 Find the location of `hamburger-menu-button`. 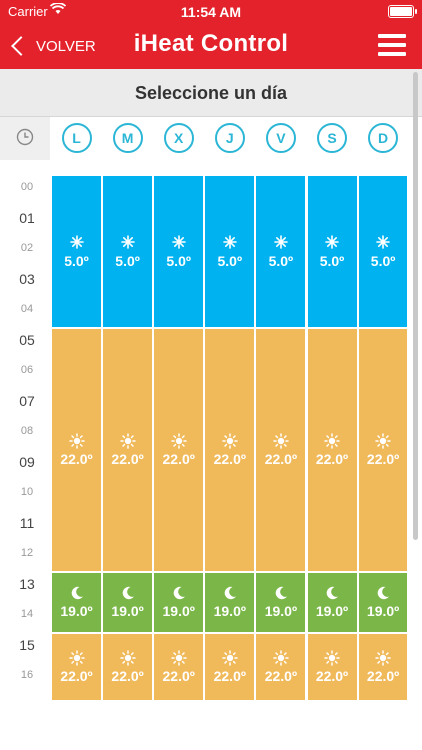

hamburger-menu-button is located at coordinates (392, 46).